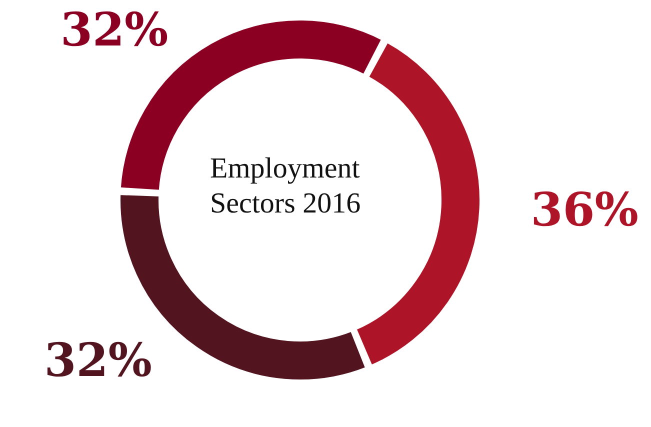 This screenshot has width=651, height=427. What do you see at coordinates (289, 186) in the screenshot?
I see `text: Employment Sectors 2016` at bounding box center [289, 186].